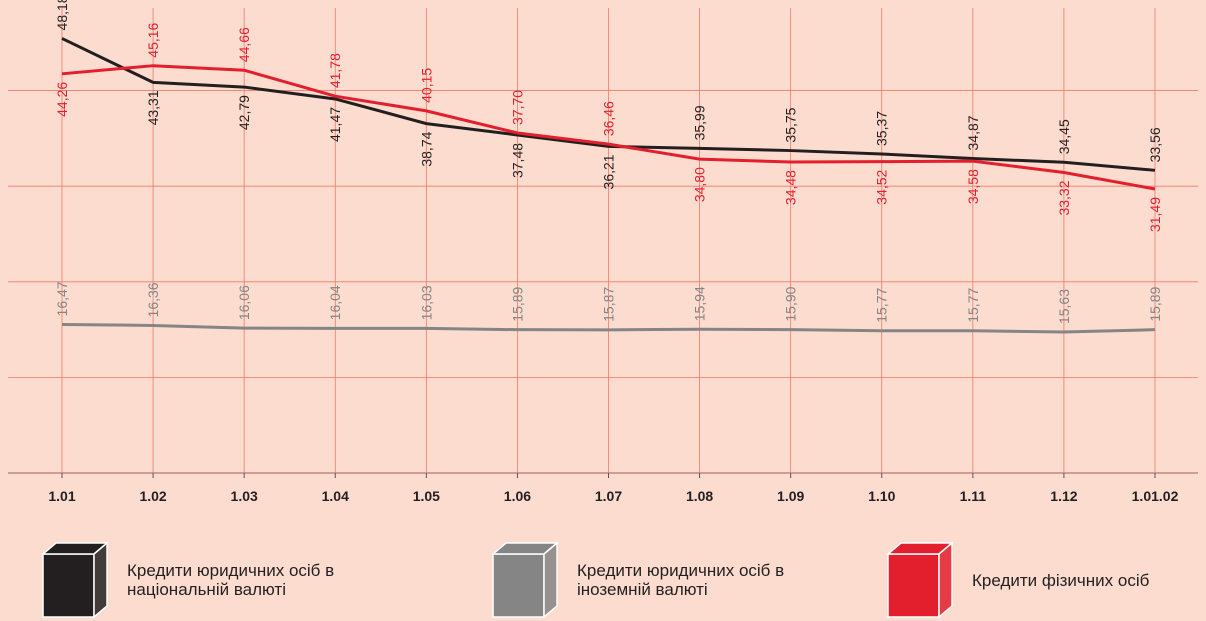 The height and width of the screenshot is (621, 1206). What do you see at coordinates (517, 496) in the screenshot?
I see `x-tick-label: 1.06` at bounding box center [517, 496].